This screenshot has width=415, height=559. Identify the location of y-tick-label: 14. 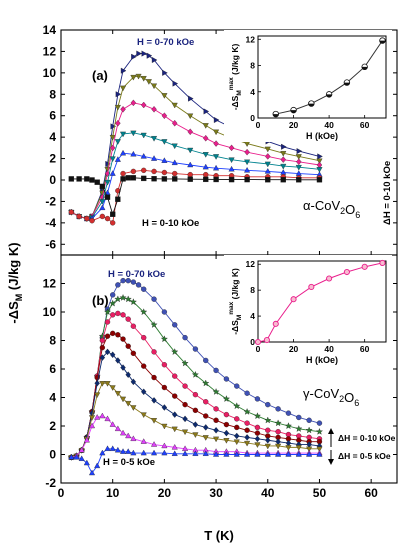
(50, 30).